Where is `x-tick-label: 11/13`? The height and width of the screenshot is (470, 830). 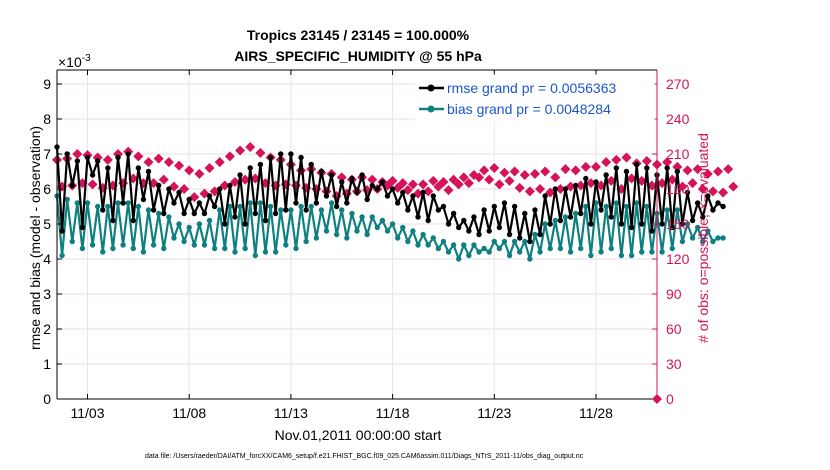 x-tick-label: 11/13 is located at coordinates (291, 413).